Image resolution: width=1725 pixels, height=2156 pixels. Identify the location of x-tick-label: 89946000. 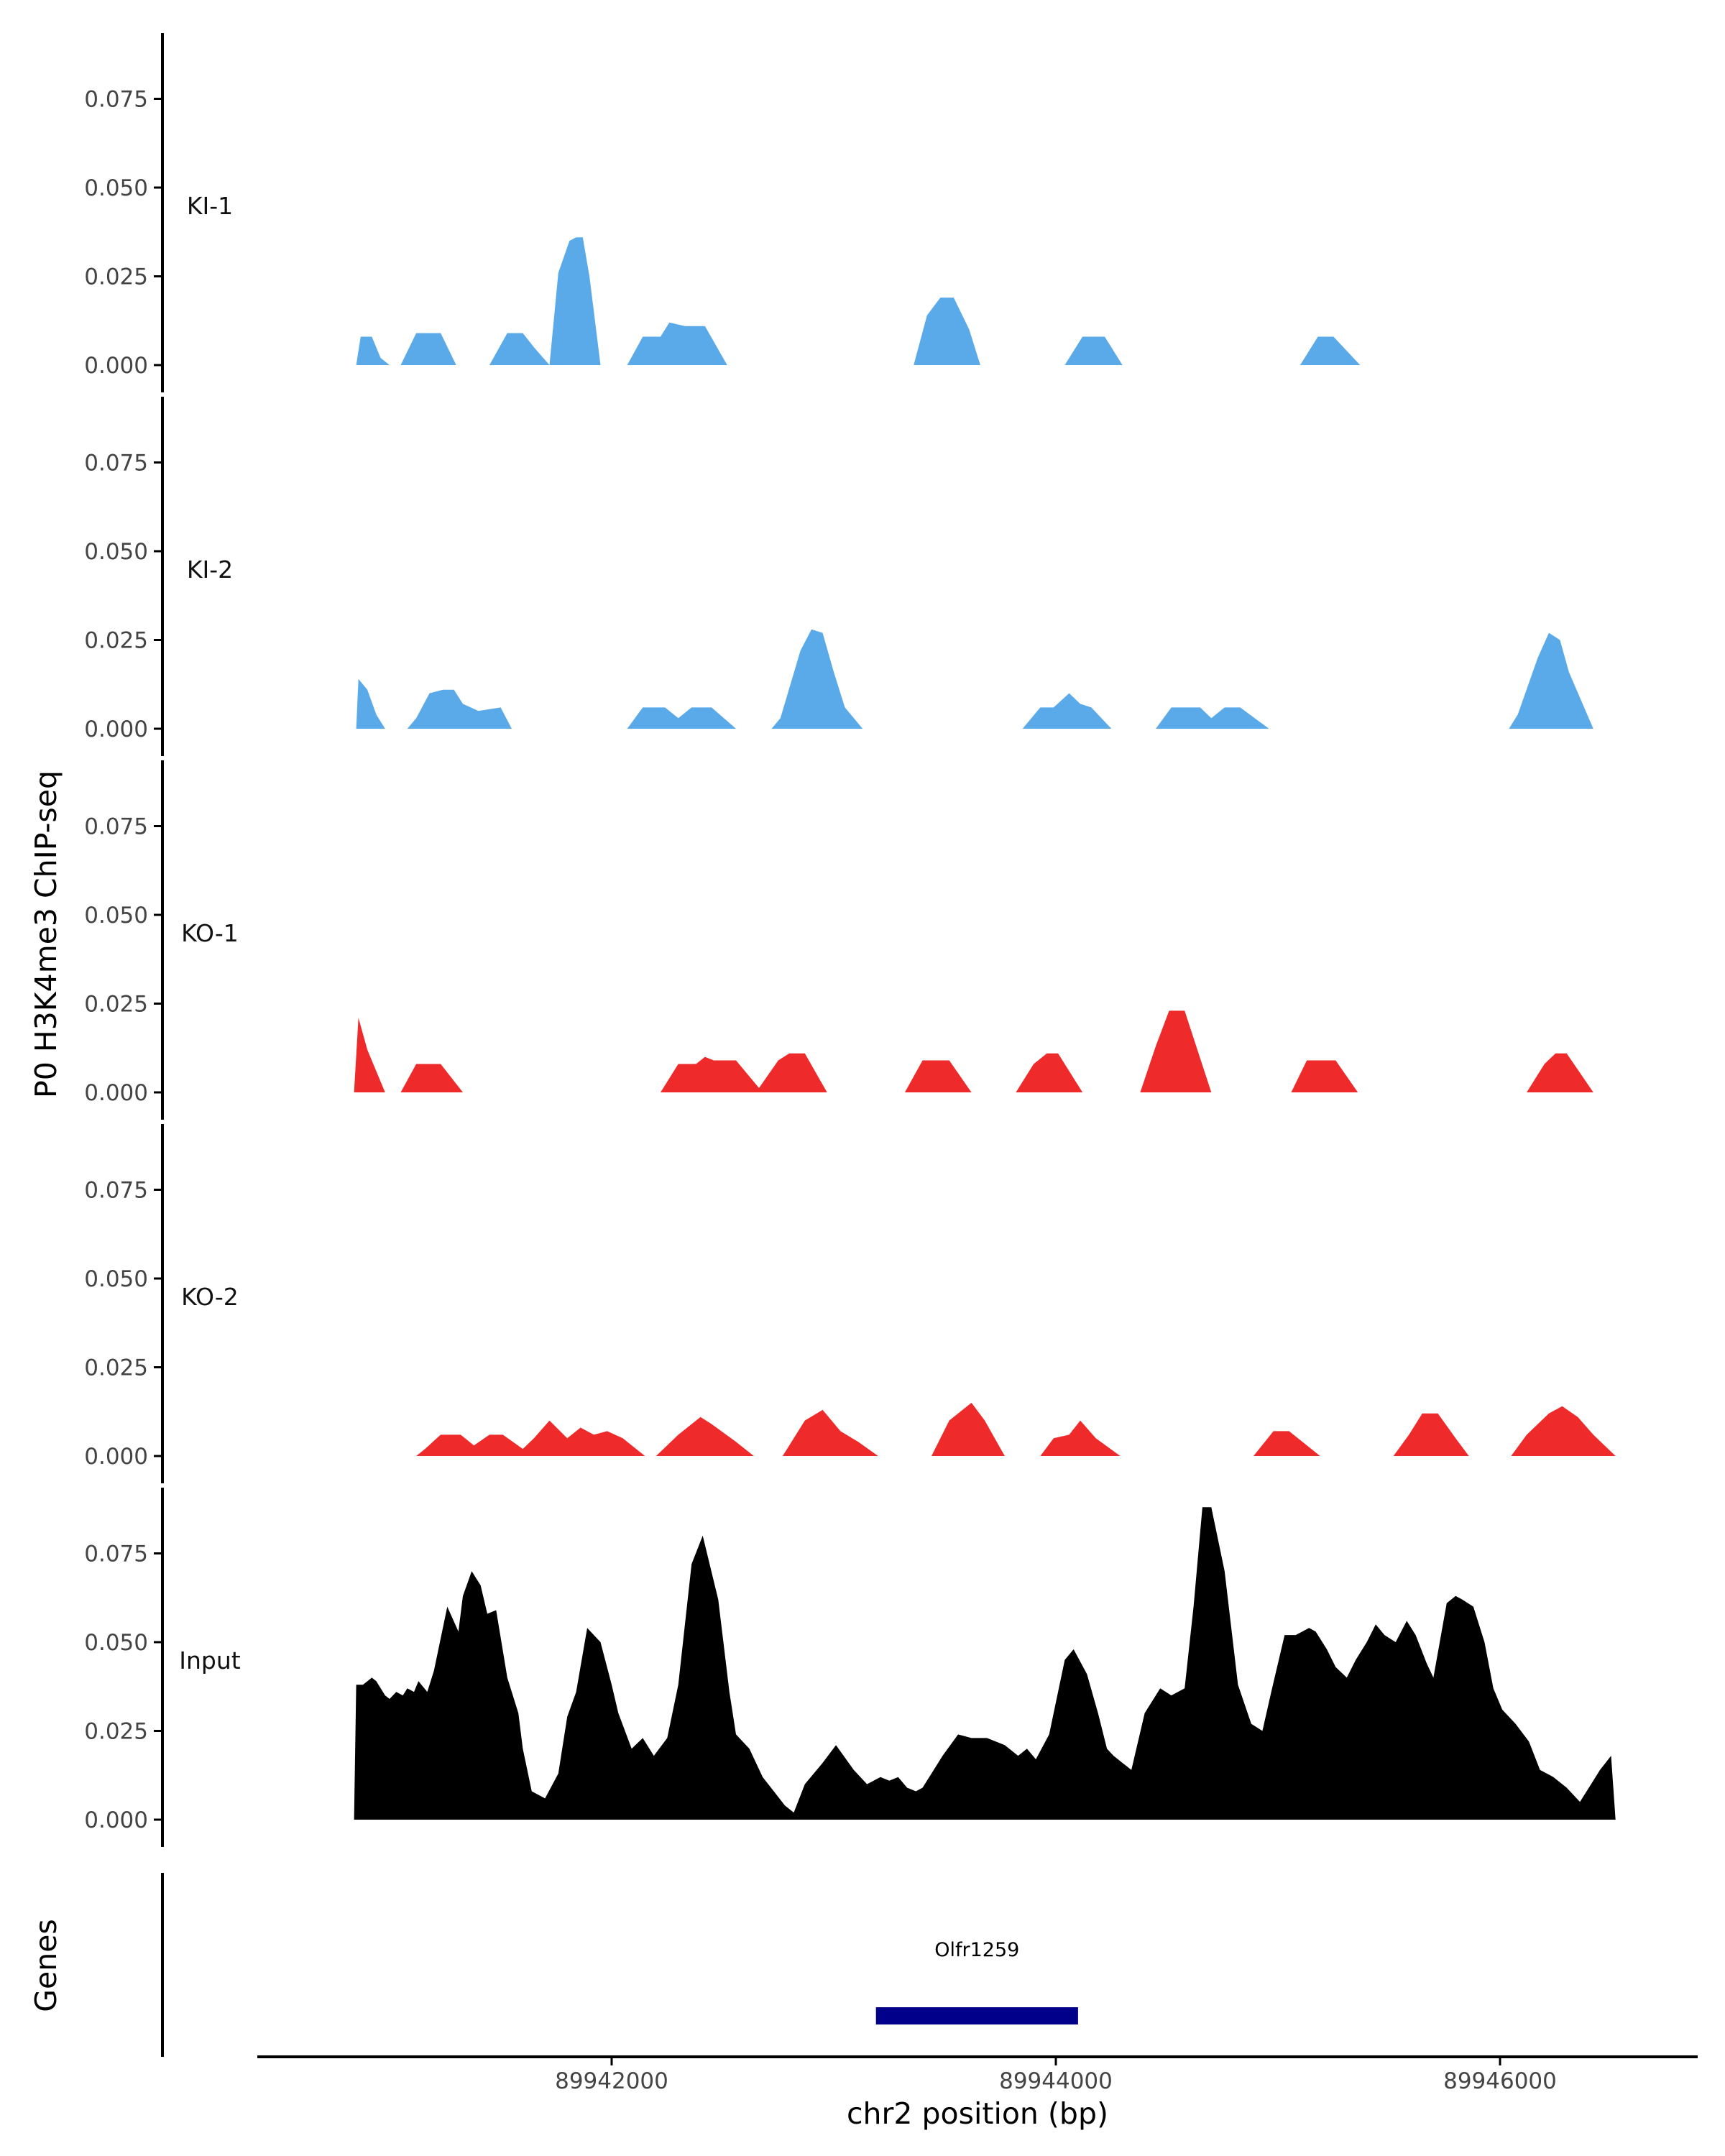
(1500, 2081).